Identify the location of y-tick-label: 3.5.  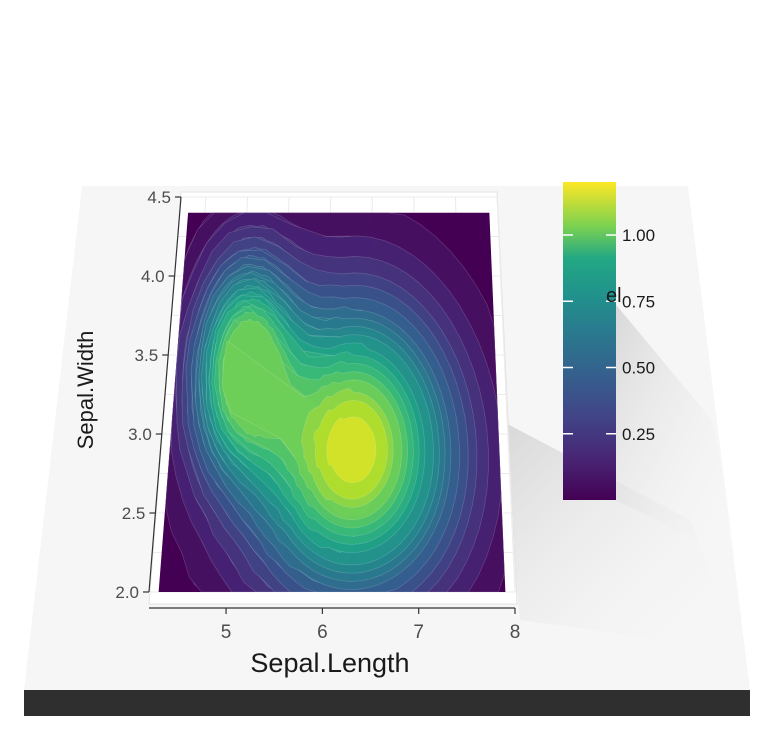
(147, 355).